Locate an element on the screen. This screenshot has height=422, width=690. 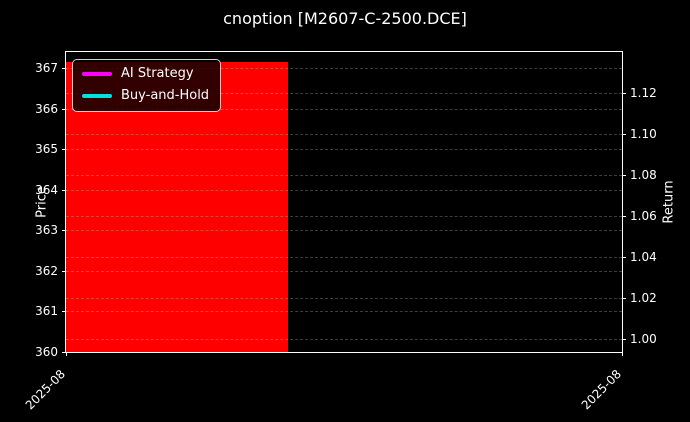
y-tick-label-price: 360 is located at coordinates (46, 352).